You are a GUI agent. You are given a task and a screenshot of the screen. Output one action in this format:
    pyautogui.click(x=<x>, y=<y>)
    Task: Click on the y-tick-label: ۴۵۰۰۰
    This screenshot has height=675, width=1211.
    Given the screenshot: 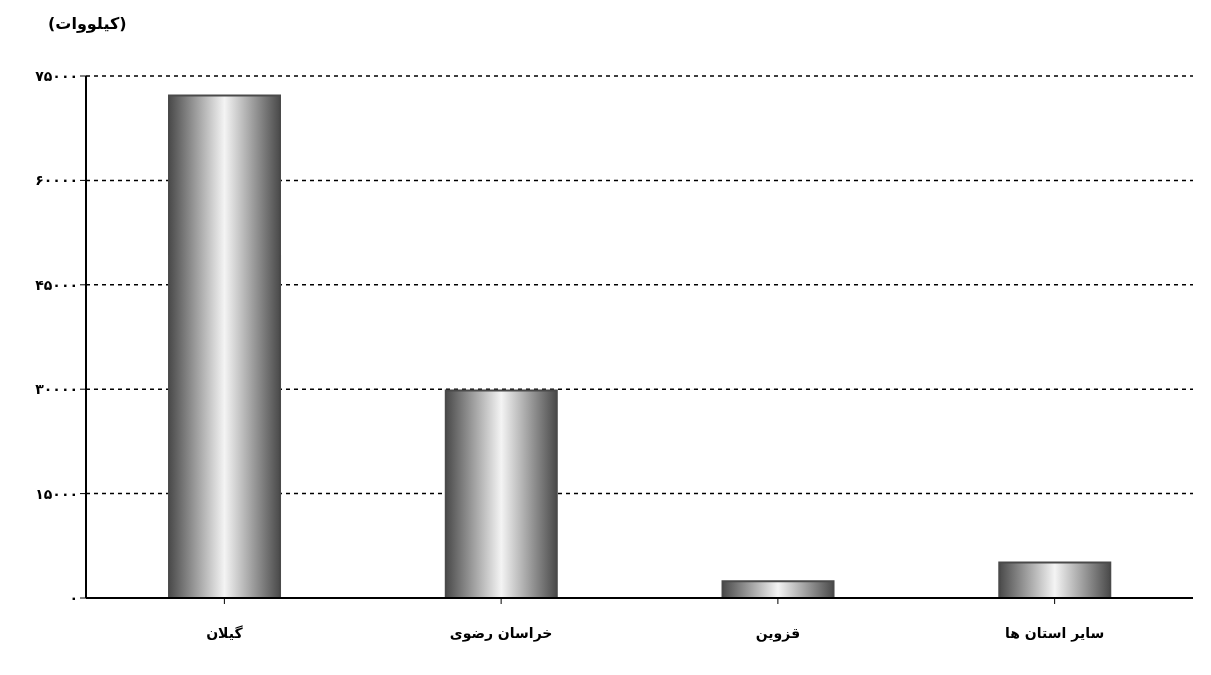 What is the action you would take?
    pyautogui.click(x=56, y=284)
    